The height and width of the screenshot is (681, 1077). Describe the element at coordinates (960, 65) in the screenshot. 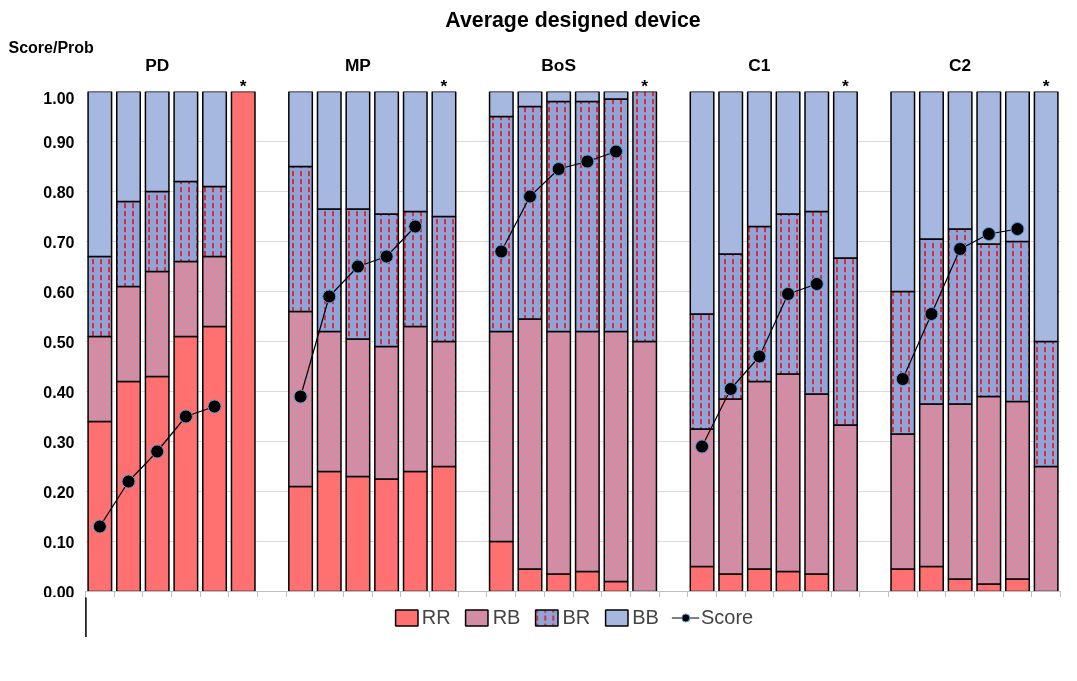

I see `text: C2` at that location.